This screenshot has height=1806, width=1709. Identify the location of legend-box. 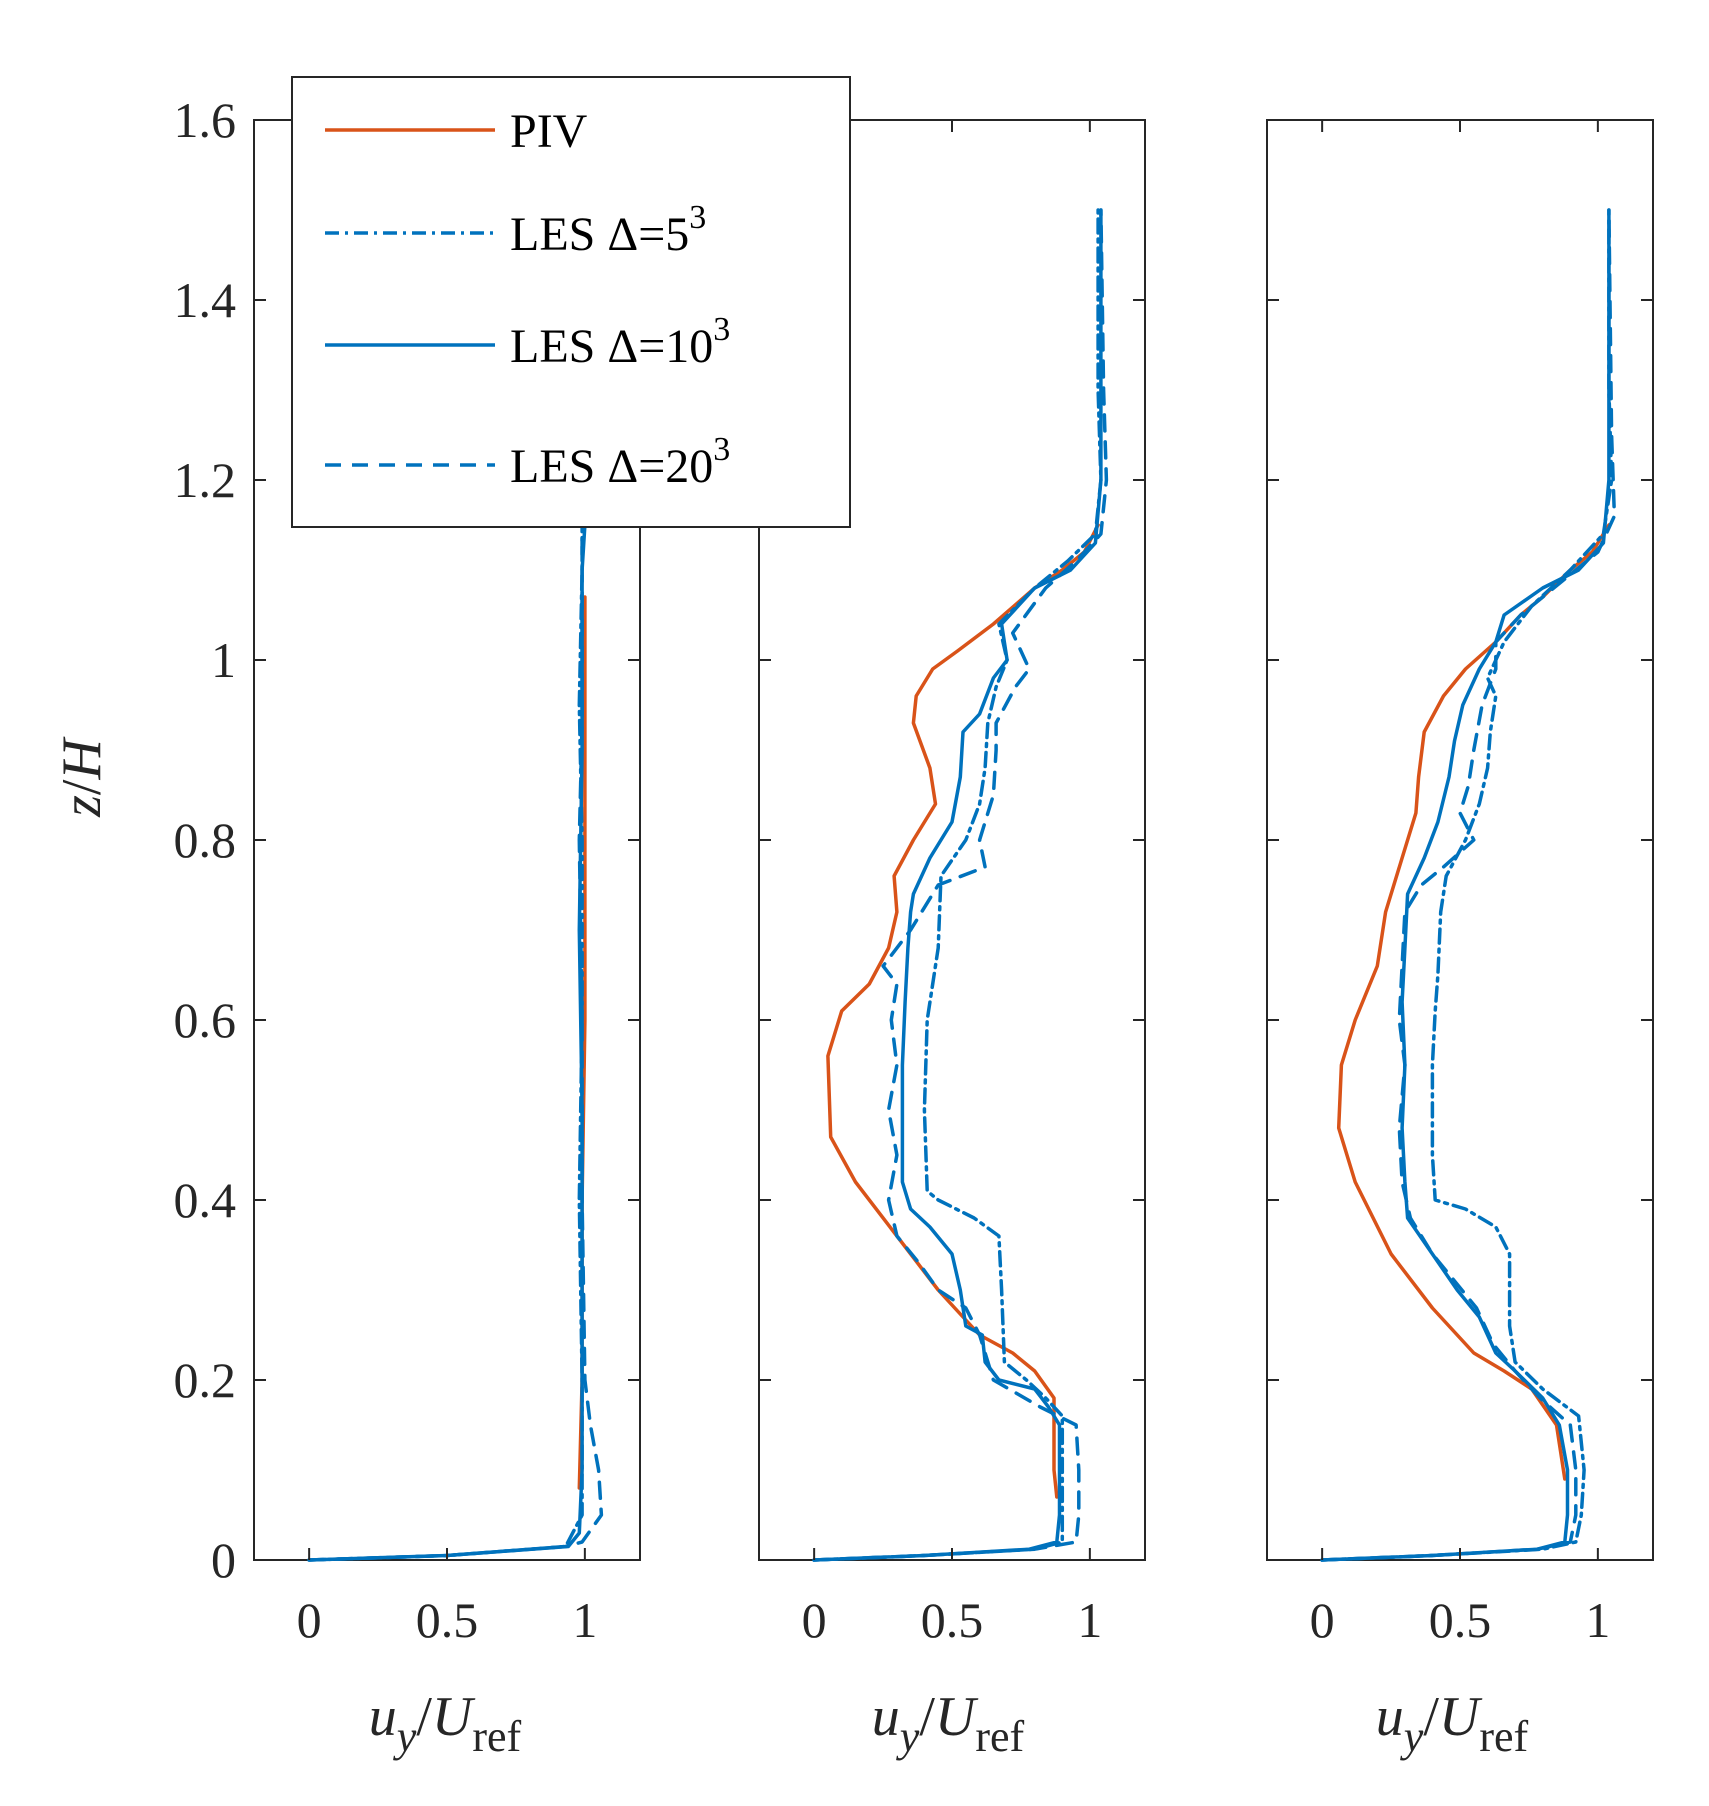
(571, 302).